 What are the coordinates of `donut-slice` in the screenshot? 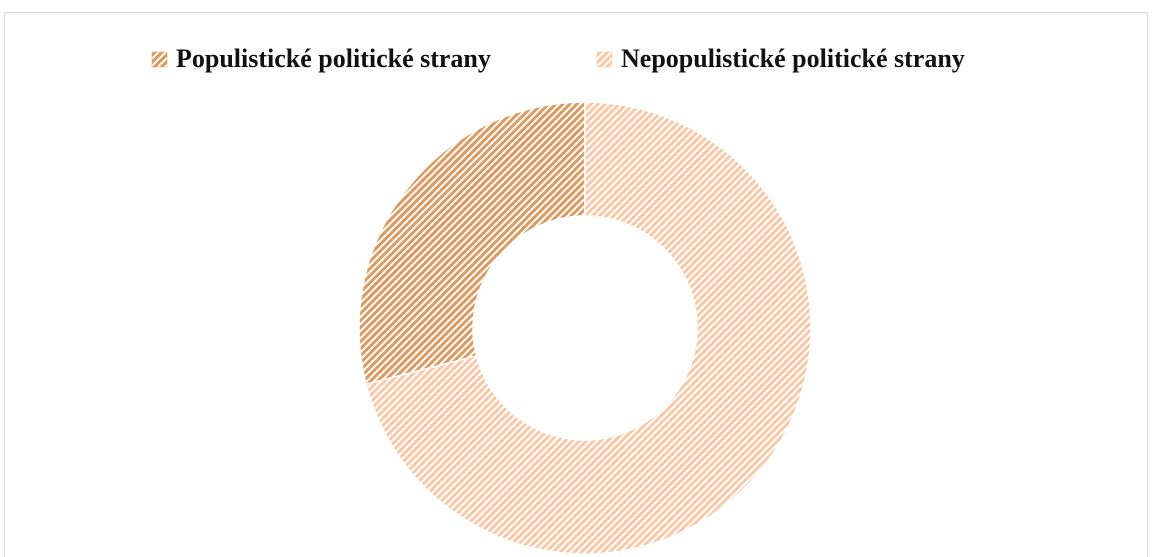 It's located at (472, 243).